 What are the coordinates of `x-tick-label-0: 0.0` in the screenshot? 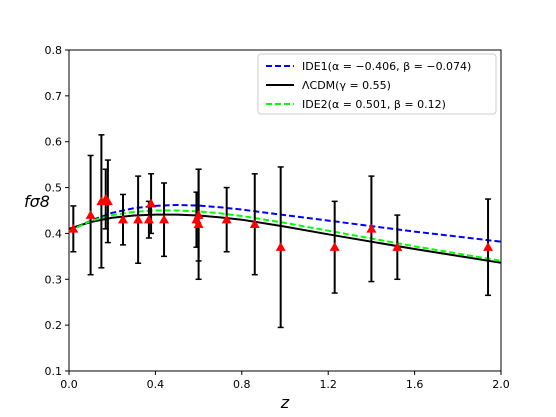 It's located at (69, 384).